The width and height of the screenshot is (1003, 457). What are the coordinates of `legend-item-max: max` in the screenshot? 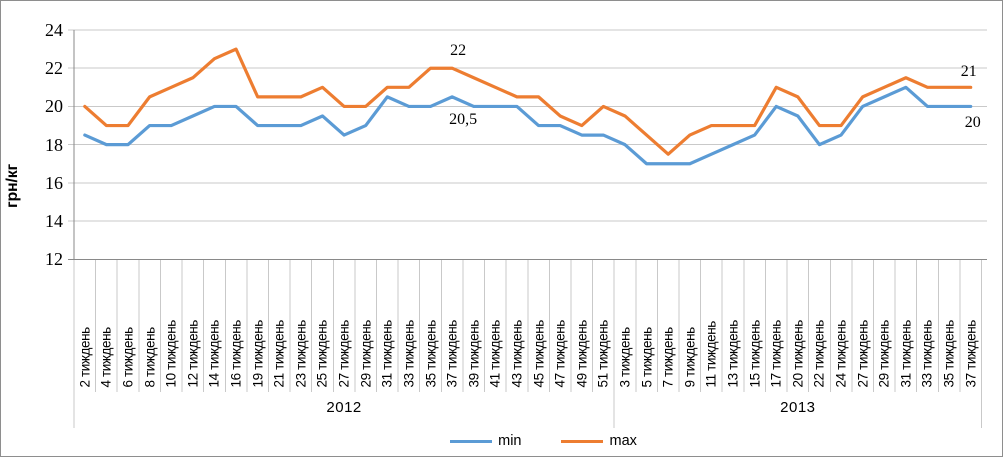 It's located at (599, 441).